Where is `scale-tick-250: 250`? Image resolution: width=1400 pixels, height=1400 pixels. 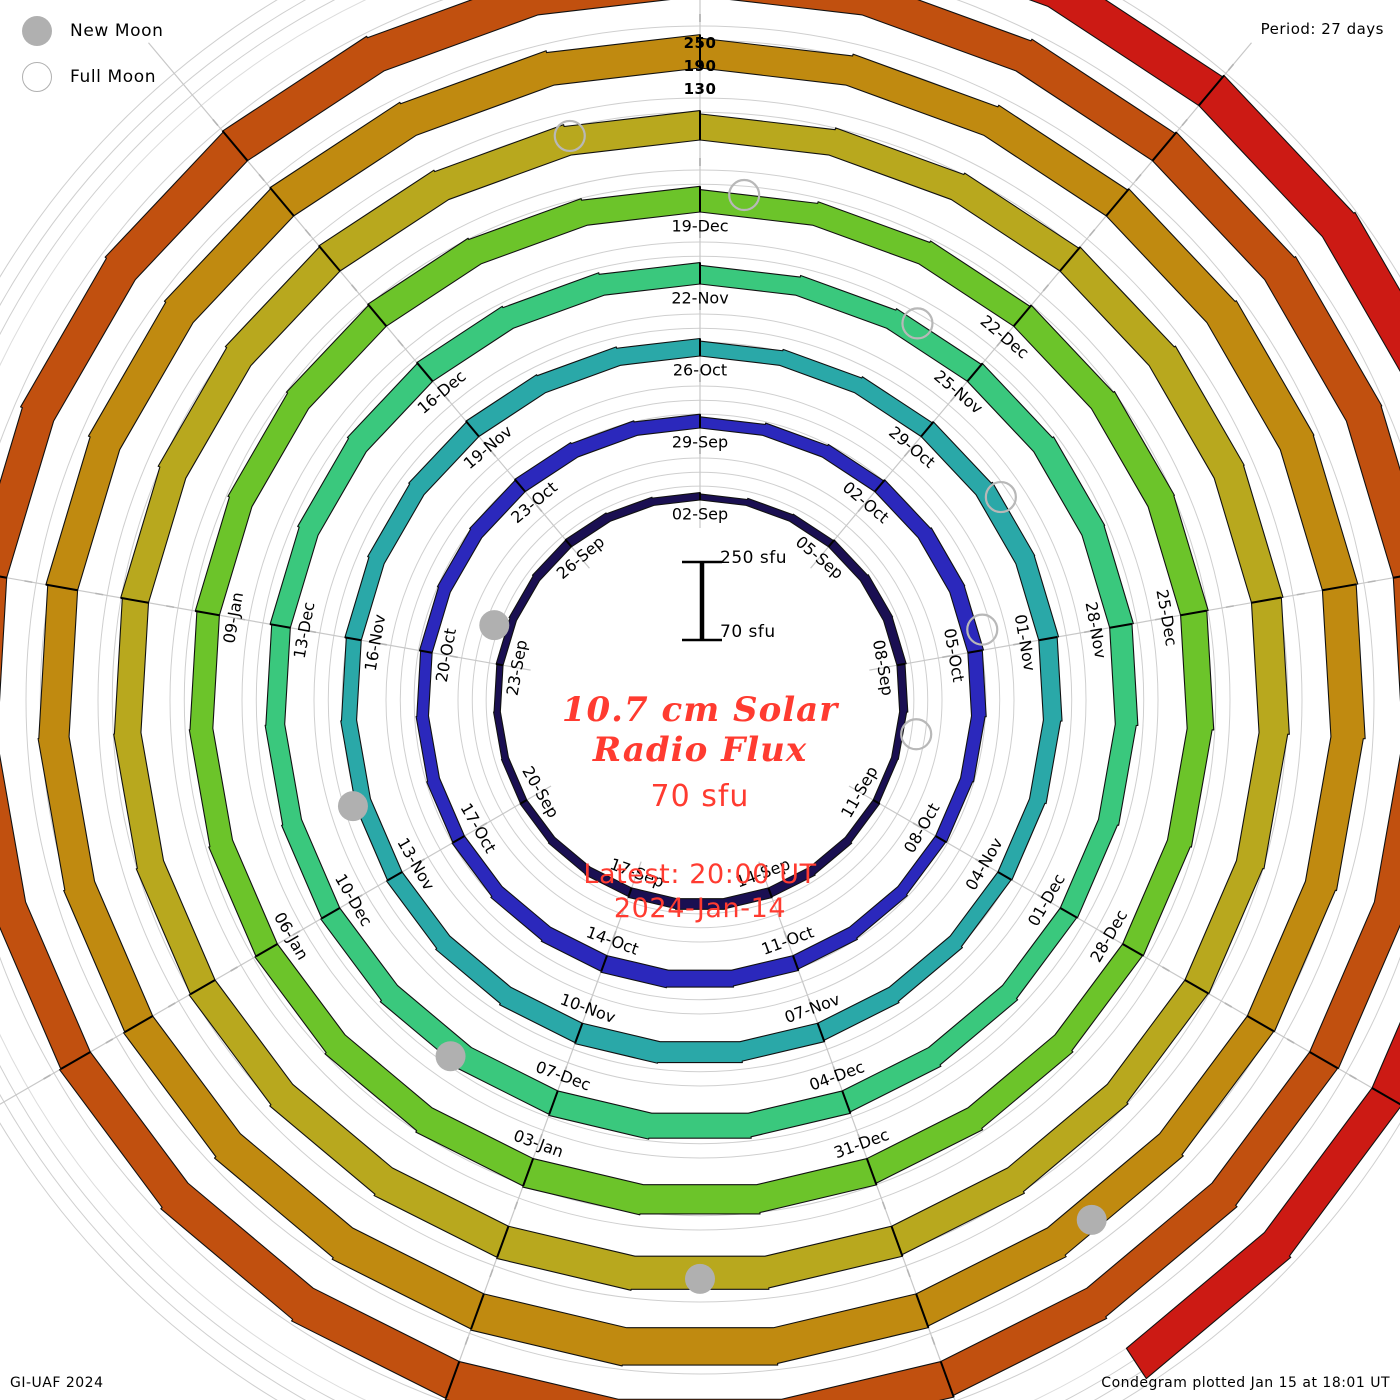
scale-tick-250: 250 is located at coordinates (700, 43).